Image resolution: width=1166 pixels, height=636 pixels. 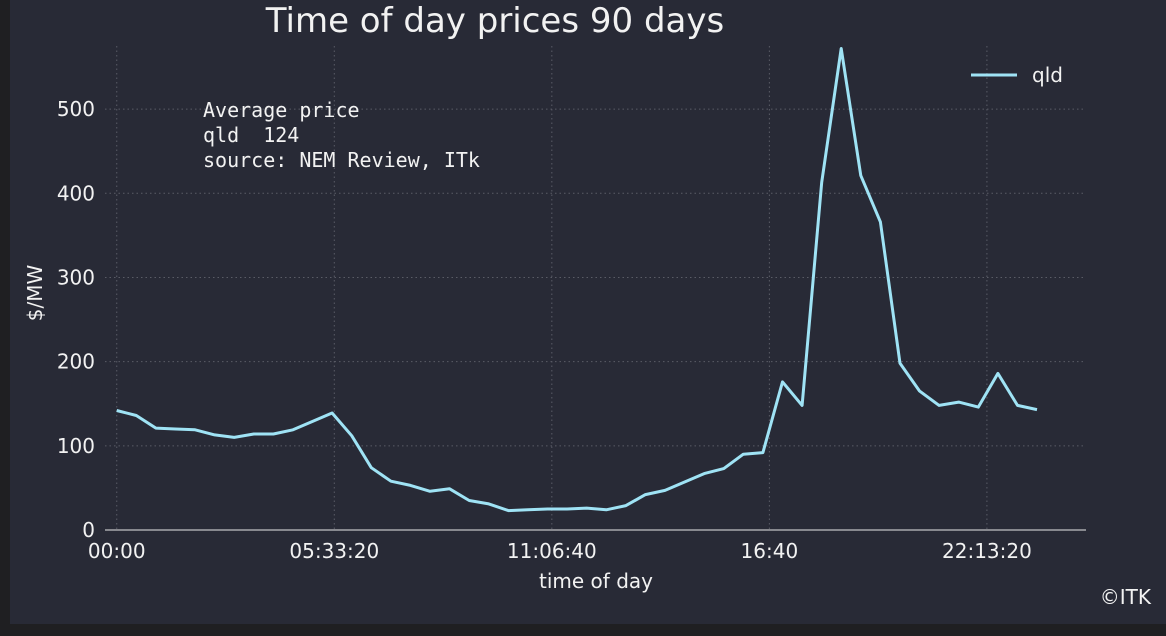 I want to click on annotation-line-1: Average price, so click(x=281, y=110).